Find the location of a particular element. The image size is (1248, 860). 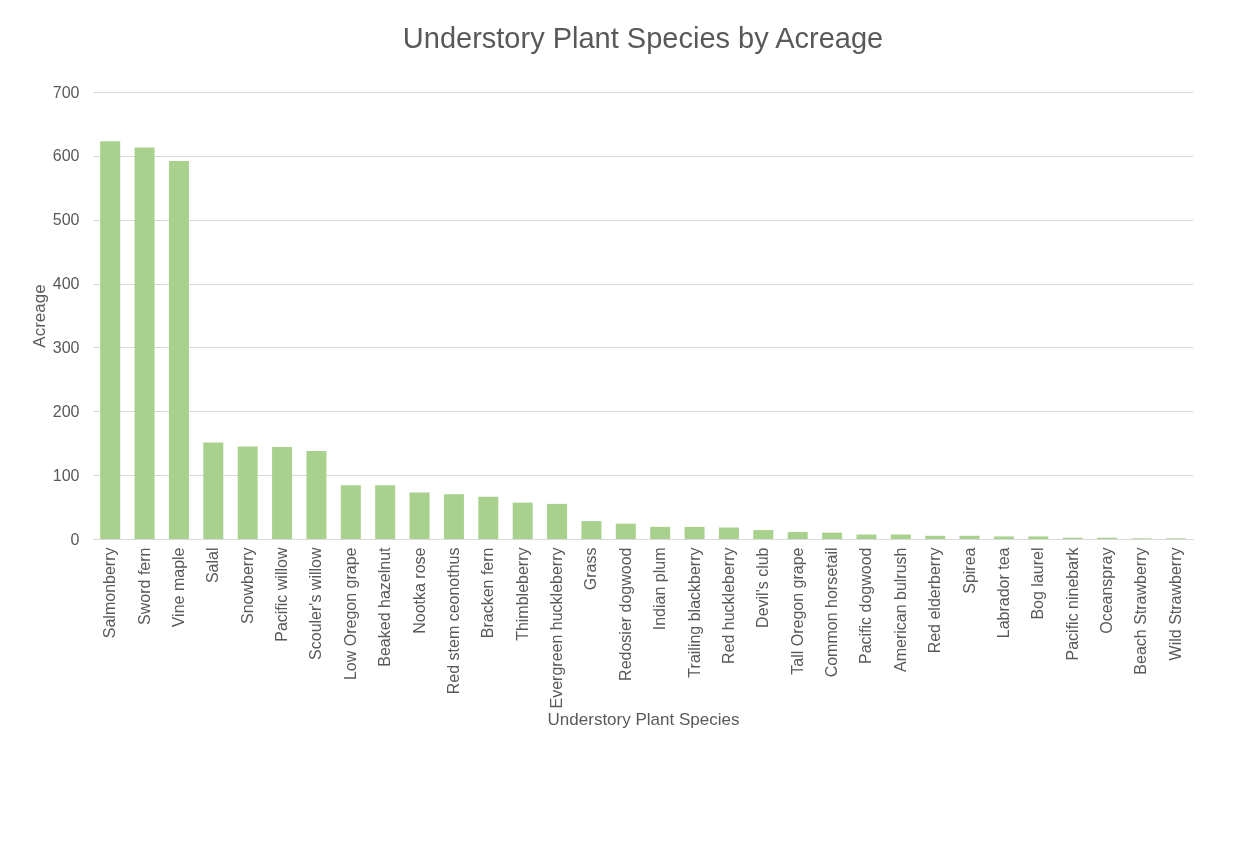

y-tick-label: 0 is located at coordinates (75, 539).